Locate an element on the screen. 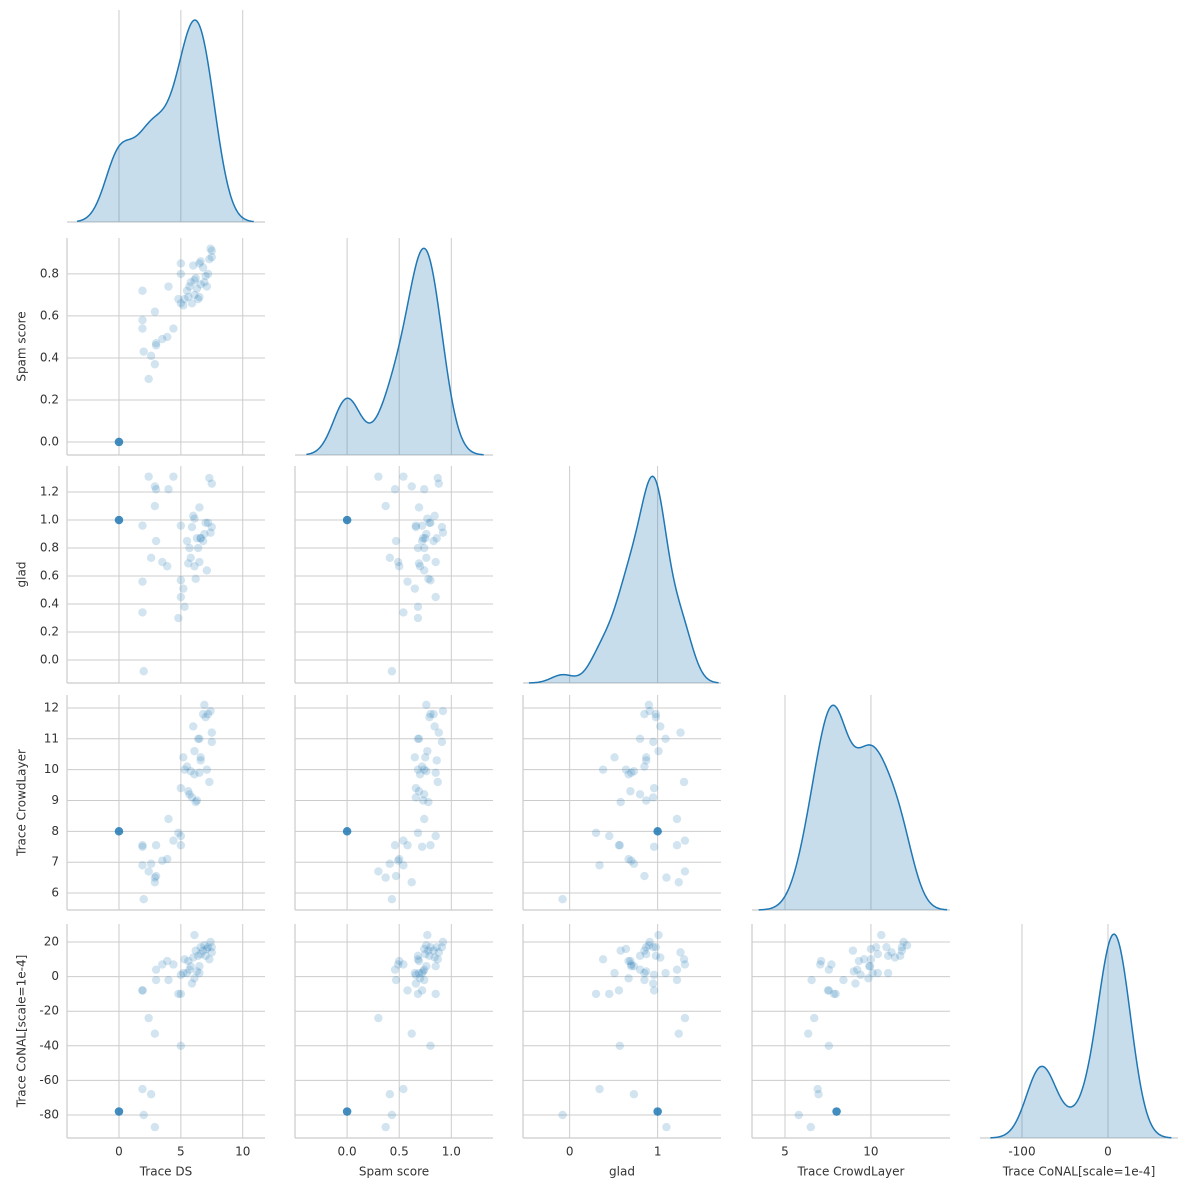 The image size is (1190, 1190). x-tick-label: 5 is located at coordinates (181, 1152).